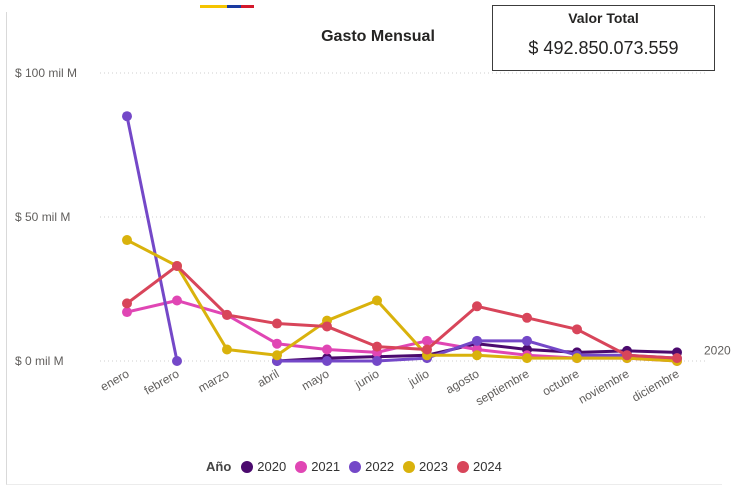 This screenshot has height=488, width=731. I want to click on total-value-card: Valor Total $ 492.850.073.559, so click(603, 38).